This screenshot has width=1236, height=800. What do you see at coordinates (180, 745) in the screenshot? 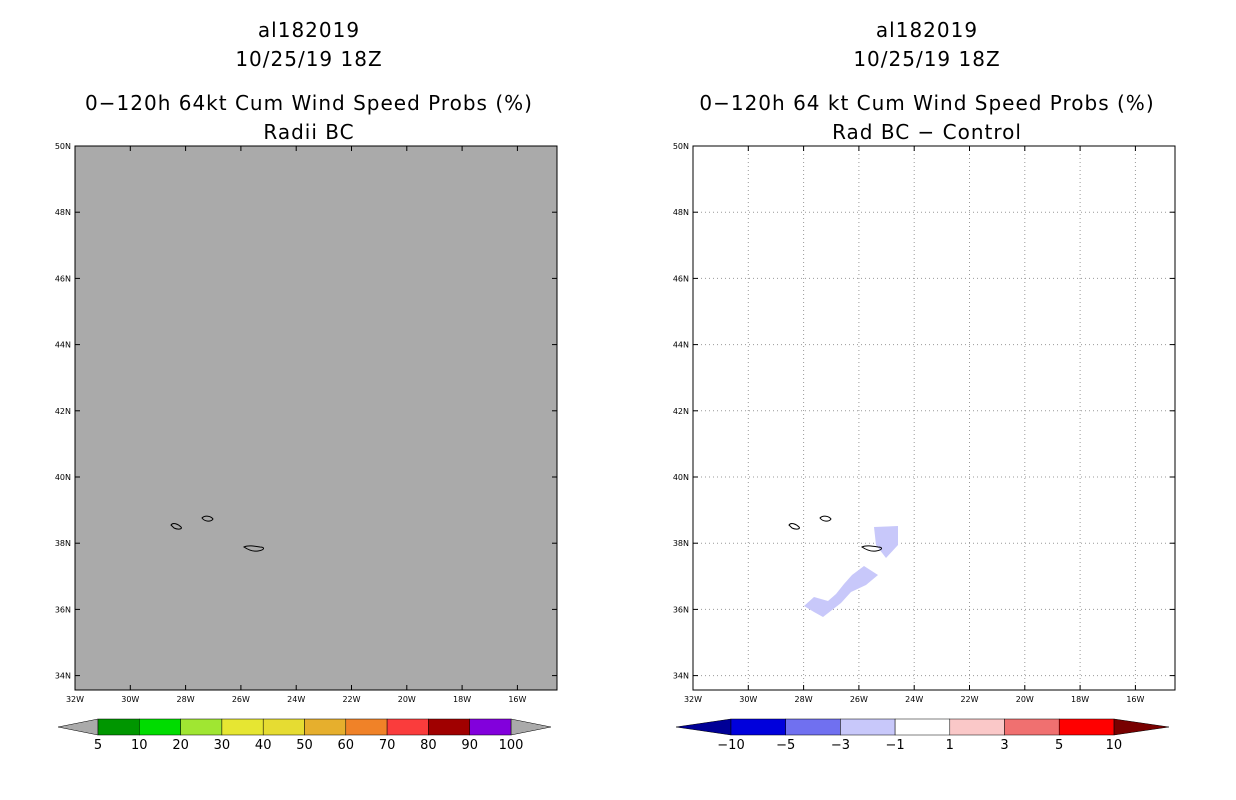
I see `left-colorbar-label: 20` at bounding box center [180, 745].